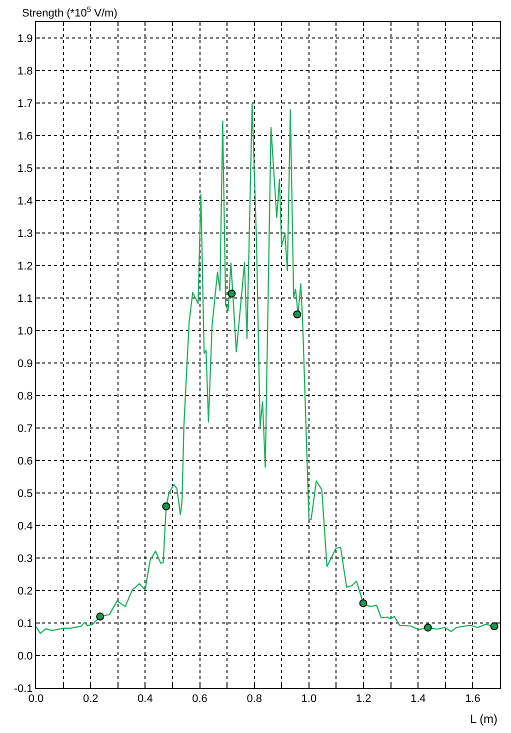 This screenshot has width=511, height=733. What do you see at coordinates (25, 266) in the screenshot?
I see `y-tick-label: 1.2` at bounding box center [25, 266].